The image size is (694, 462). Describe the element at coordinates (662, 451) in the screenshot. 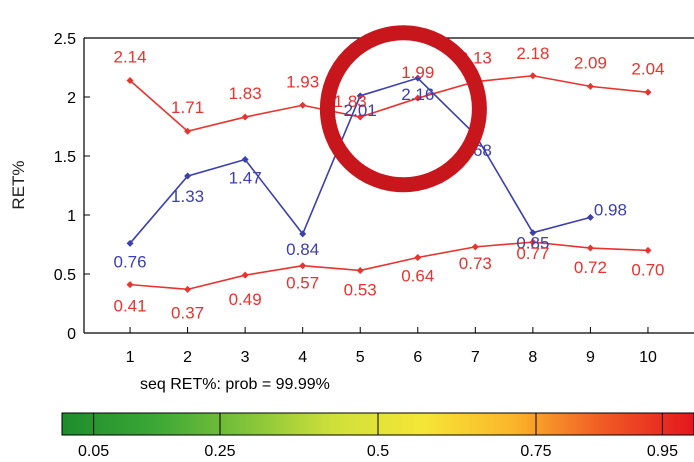

I see `colorbar-tick-label: 0.95` at that location.